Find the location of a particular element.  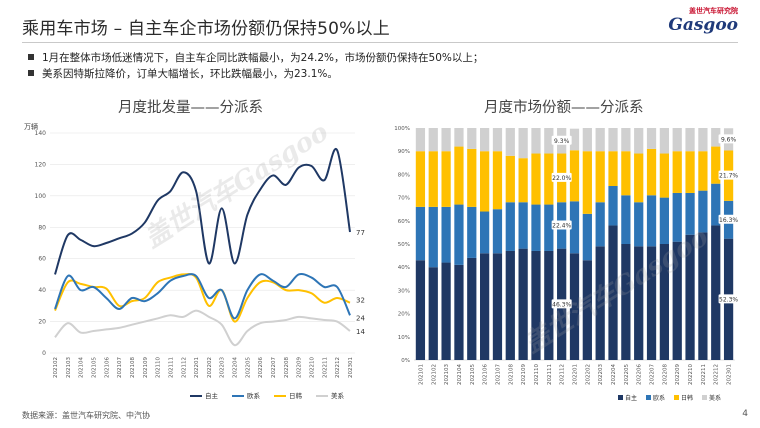

y-tick-label: 120 is located at coordinates (41, 164).